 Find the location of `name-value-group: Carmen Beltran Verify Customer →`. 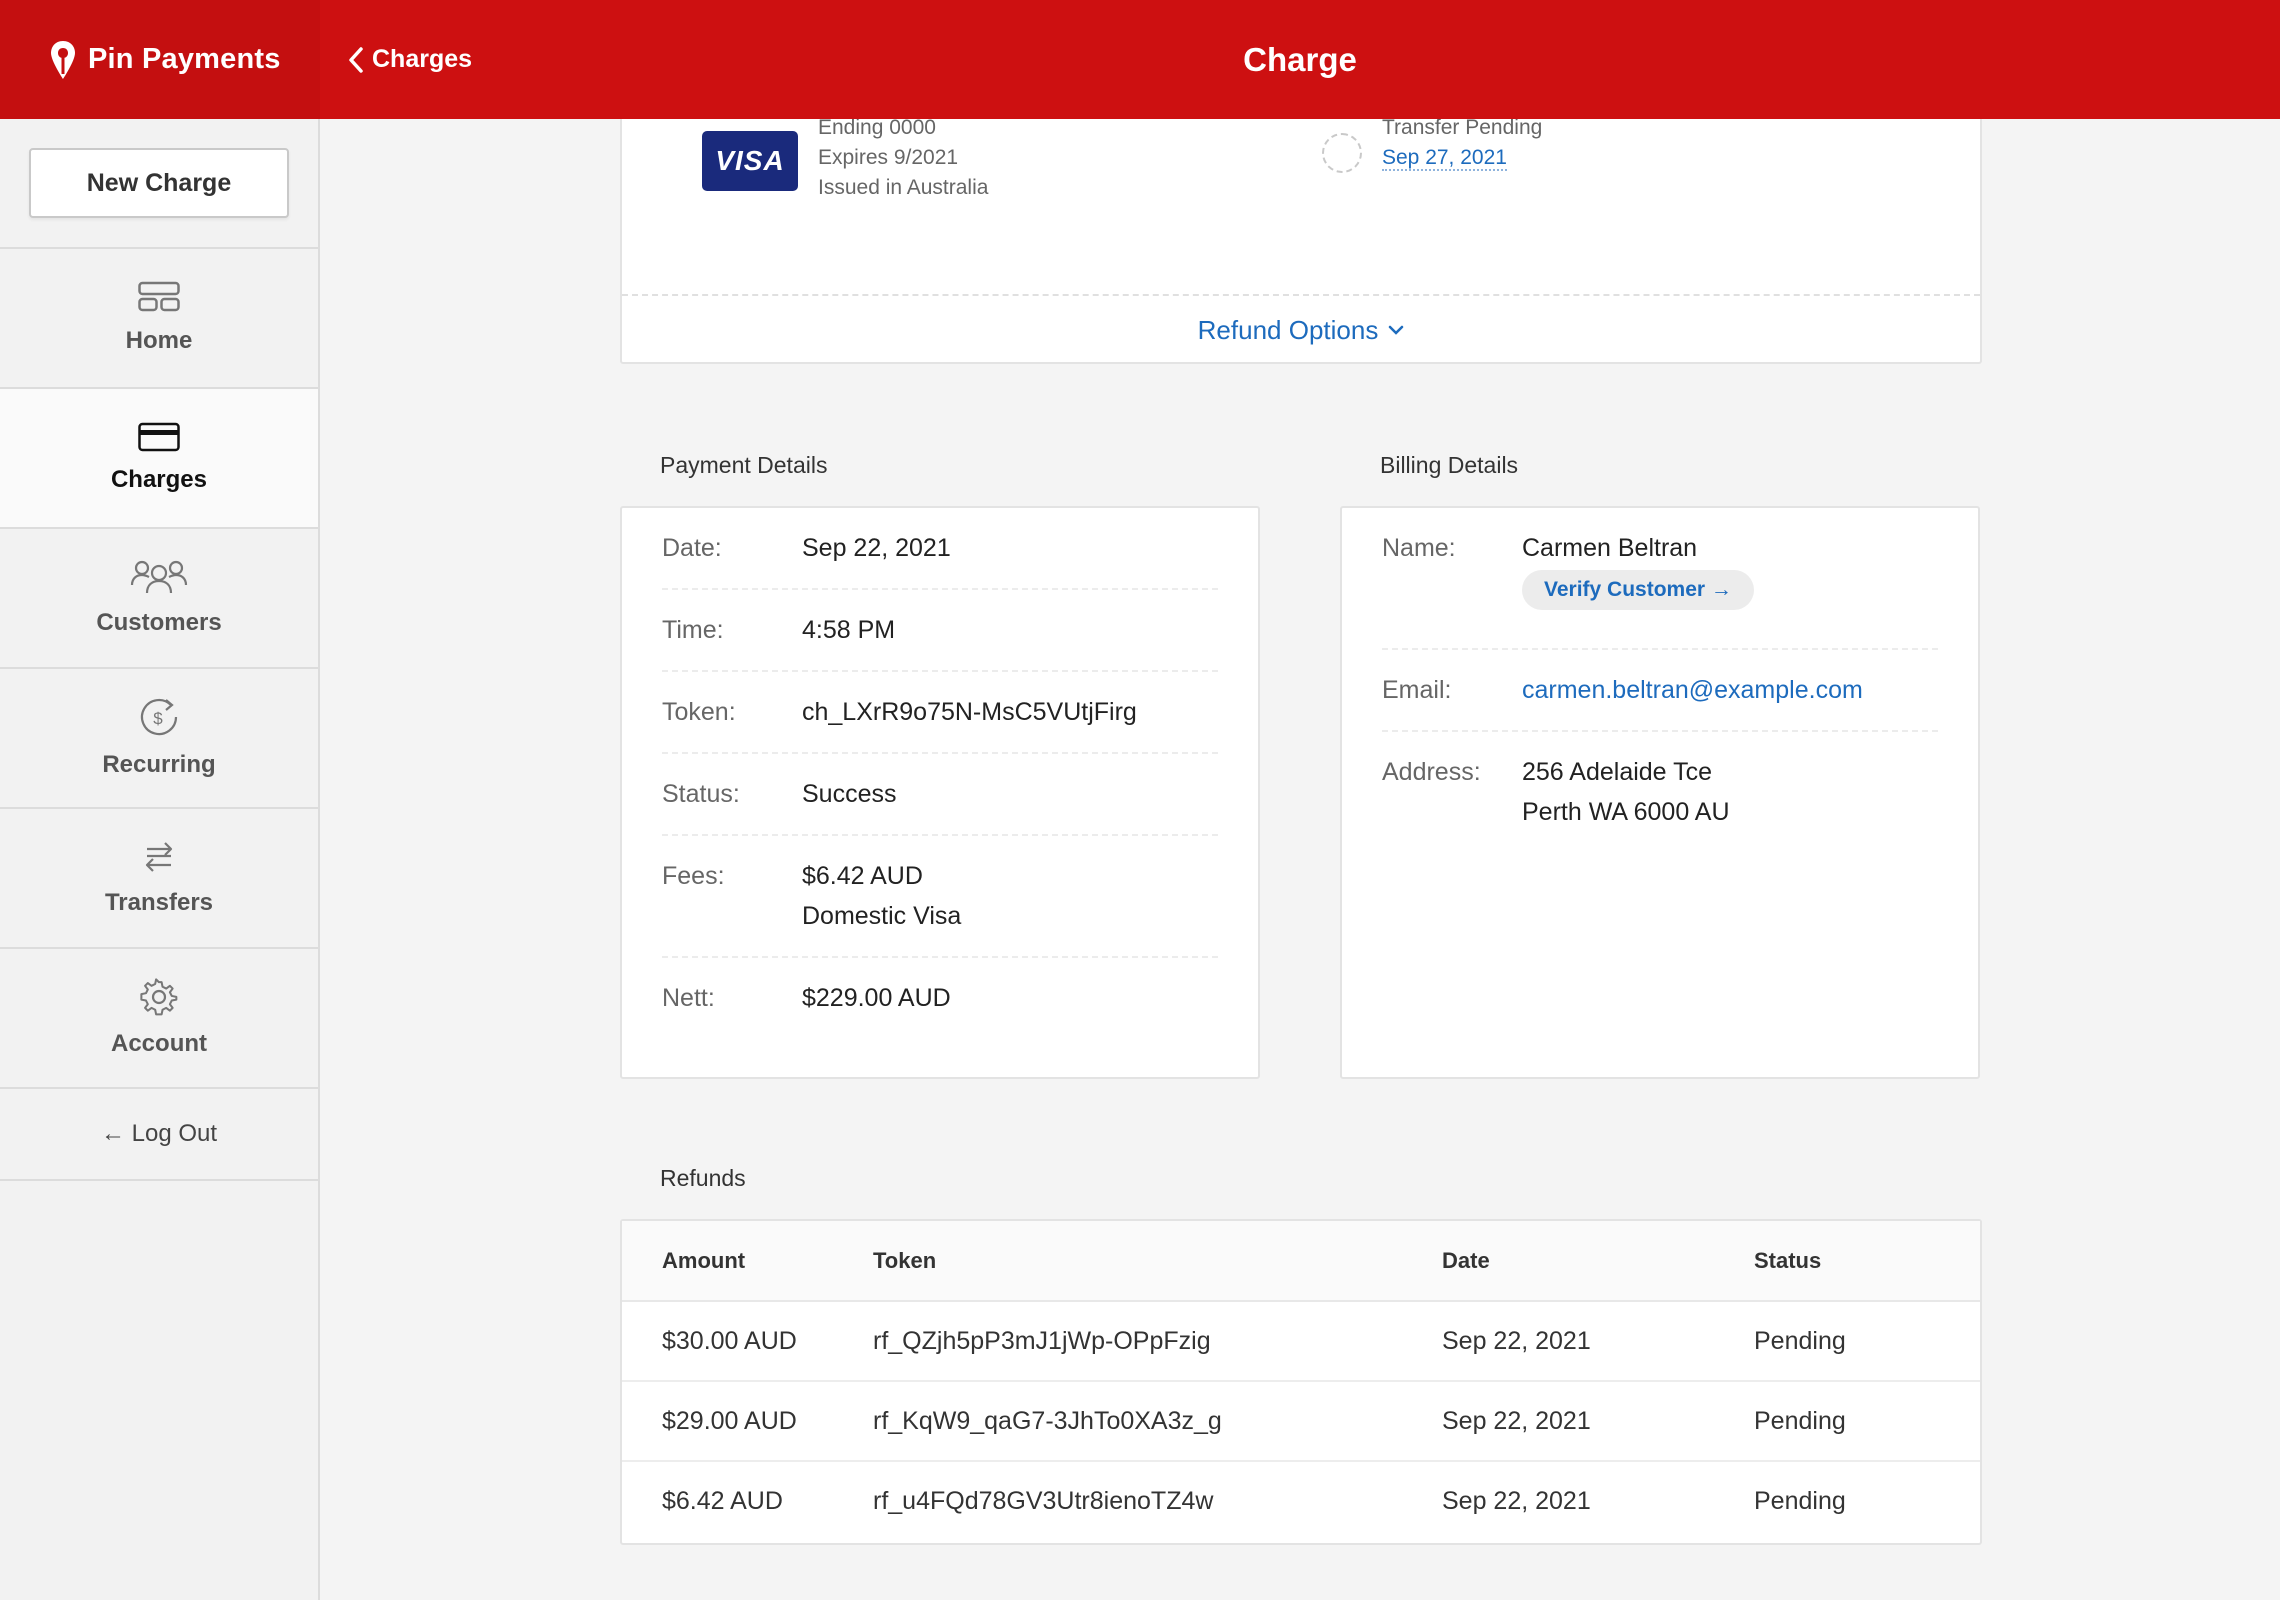

name-value-group: Carmen Beltran Verify Customer → is located at coordinates (1638, 588).